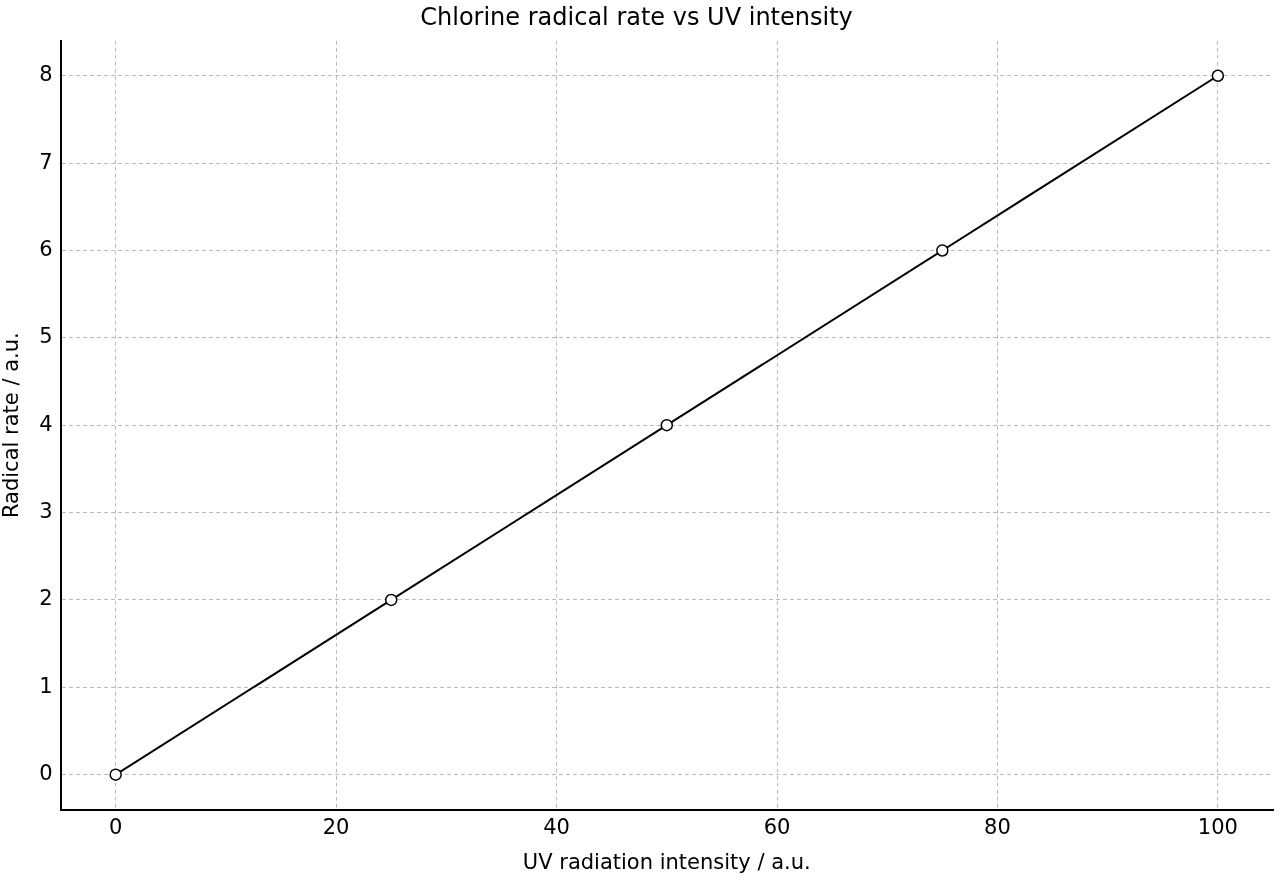 This screenshot has height=880, width=1280. I want to click on y-axis-title: Radical rate / a.u., so click(12, 425).